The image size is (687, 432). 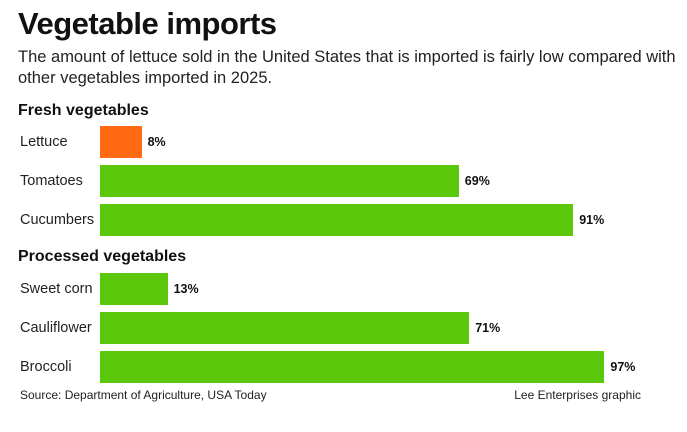 What do you see at coordinates (279, 181) in the screenshot?
I see `bar-tomatoes` at bounding box center [279, 181].